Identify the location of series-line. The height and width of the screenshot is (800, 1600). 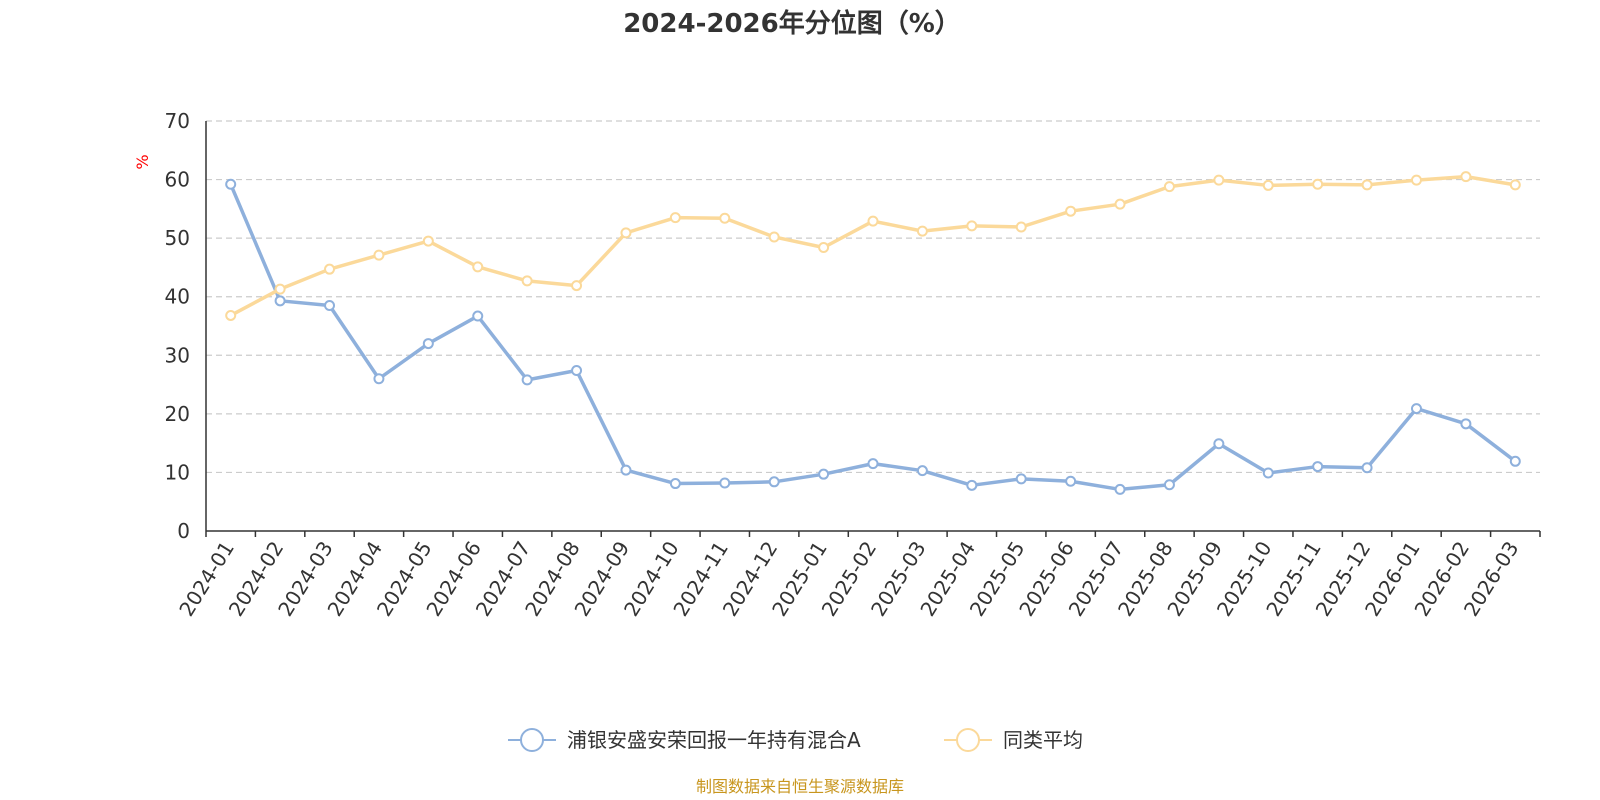
(873, 246).